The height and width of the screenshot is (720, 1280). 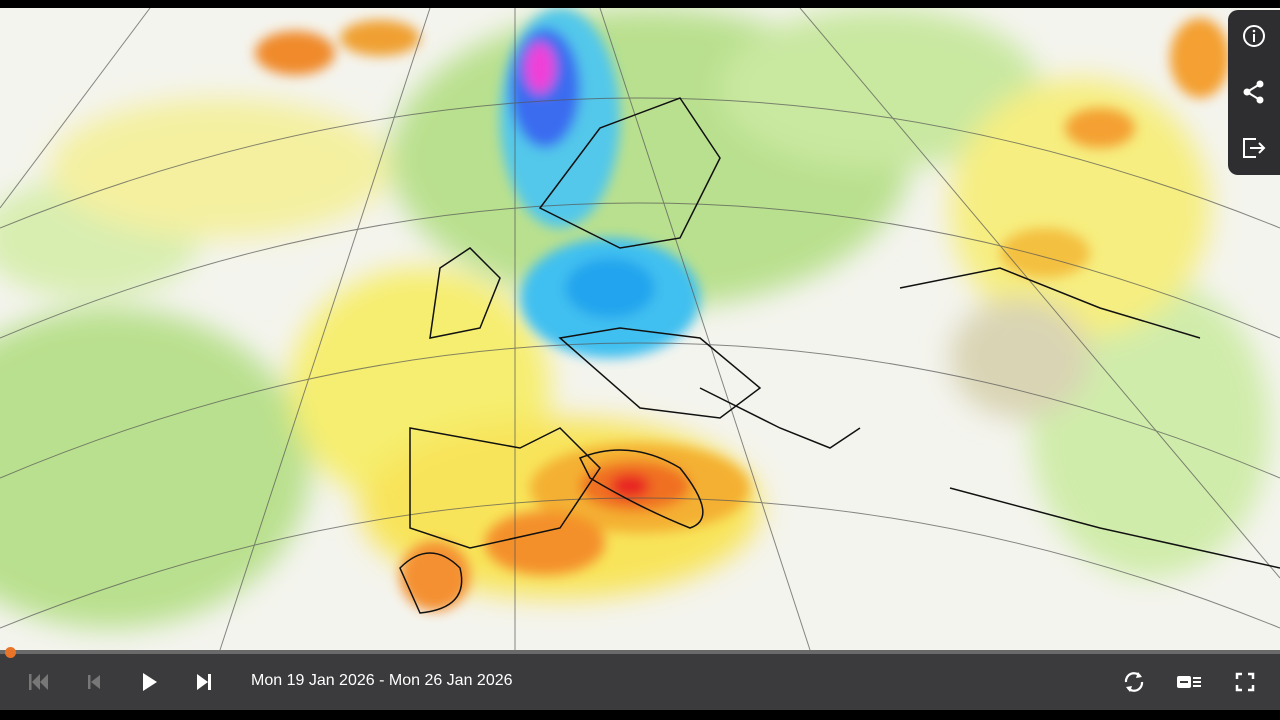 I want to click on side-toolbar, so click(x=1254, y=92).